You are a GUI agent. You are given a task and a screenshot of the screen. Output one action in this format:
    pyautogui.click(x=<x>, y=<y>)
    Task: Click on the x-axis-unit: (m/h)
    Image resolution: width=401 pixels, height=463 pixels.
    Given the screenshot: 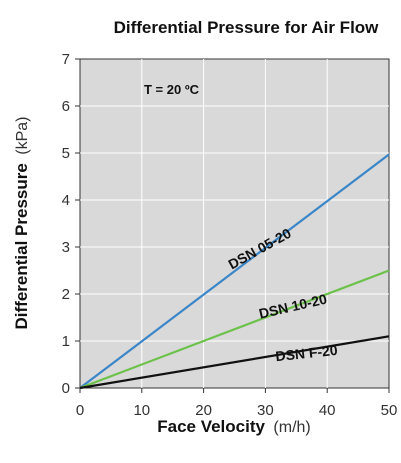 What is the action you would take?
    pyautogui.click(x=291, y=427)
    